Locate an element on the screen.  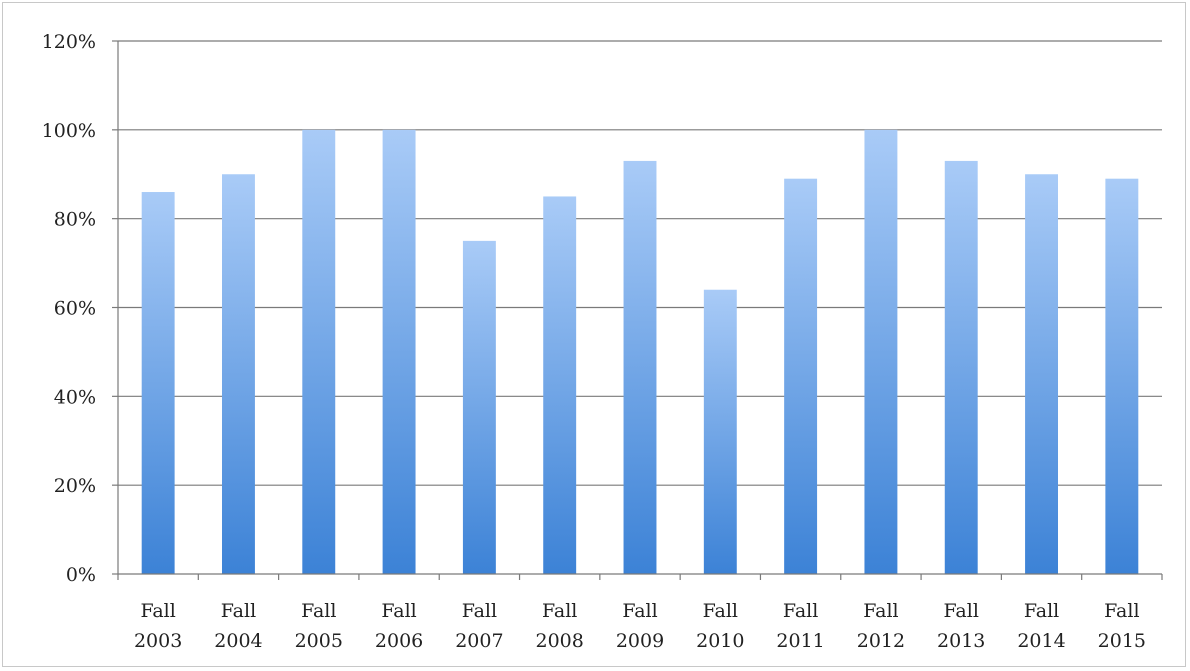
y-tick-label: 60% is located at coordinates (75, 309).